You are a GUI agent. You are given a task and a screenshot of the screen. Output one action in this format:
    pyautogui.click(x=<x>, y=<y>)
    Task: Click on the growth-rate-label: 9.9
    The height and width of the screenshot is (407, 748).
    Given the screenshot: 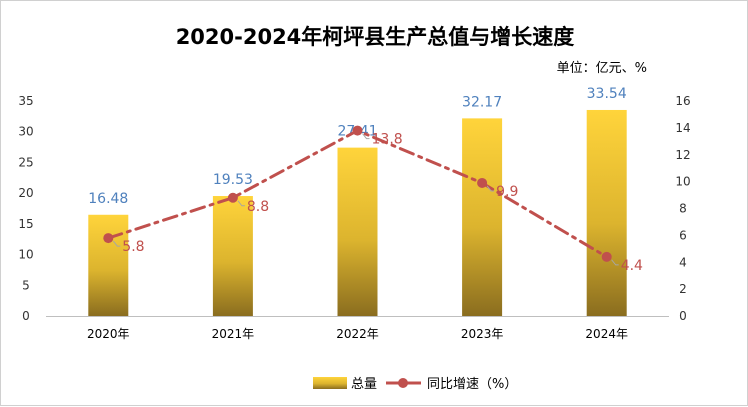 What is the action you would take?
    pyautogui.click(x=507, y=192)
    